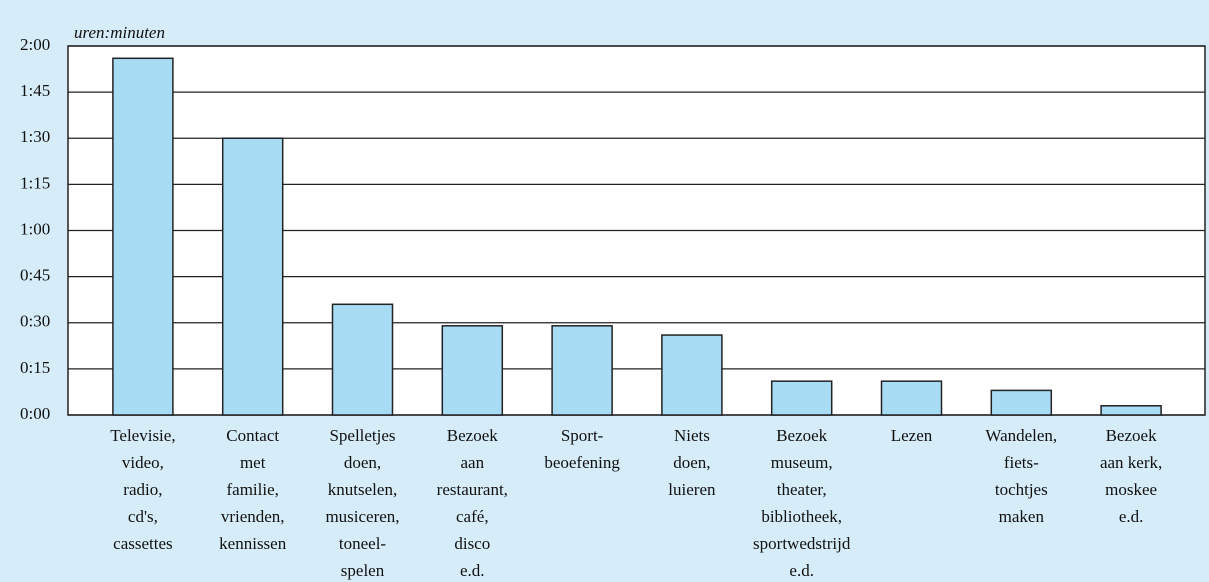  What do you see at coordinates (362, 435) in the screenshot?
I see `x-tick-label: Spelletjes` at bounding box center [362, 435].